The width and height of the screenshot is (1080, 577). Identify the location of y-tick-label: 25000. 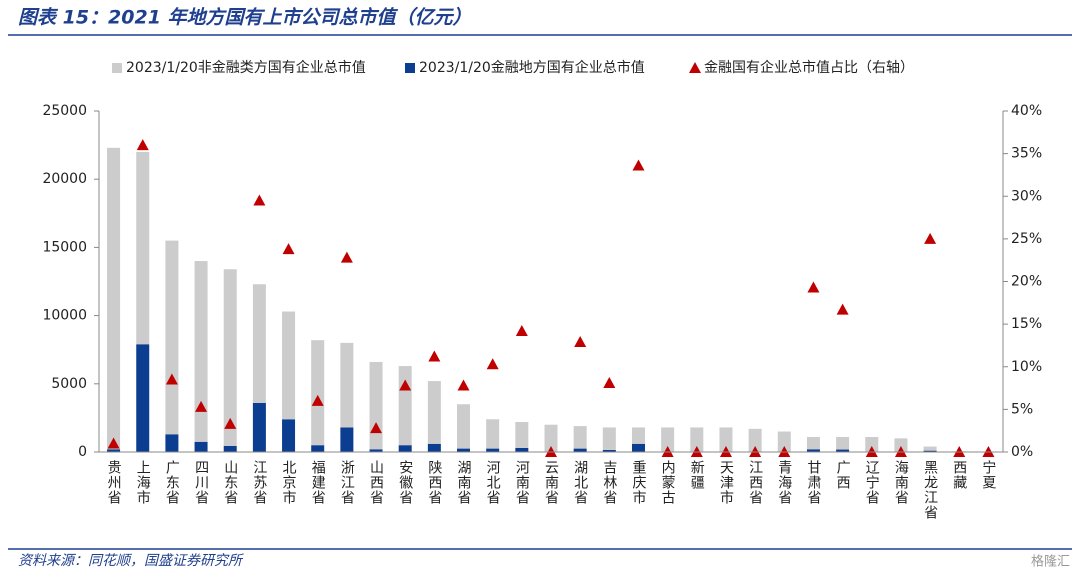
(64, 111).